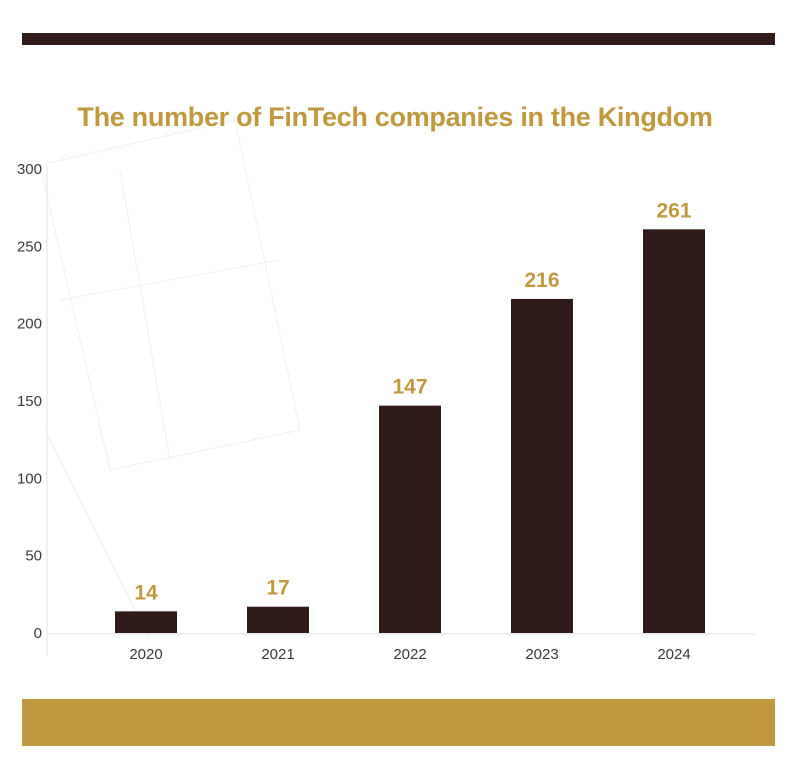 The image size is (790, 760). What do you see at coordinates (409, 387) in the screenshot?
I see `data-label-2022: 147` at bounding box center [409, 387].